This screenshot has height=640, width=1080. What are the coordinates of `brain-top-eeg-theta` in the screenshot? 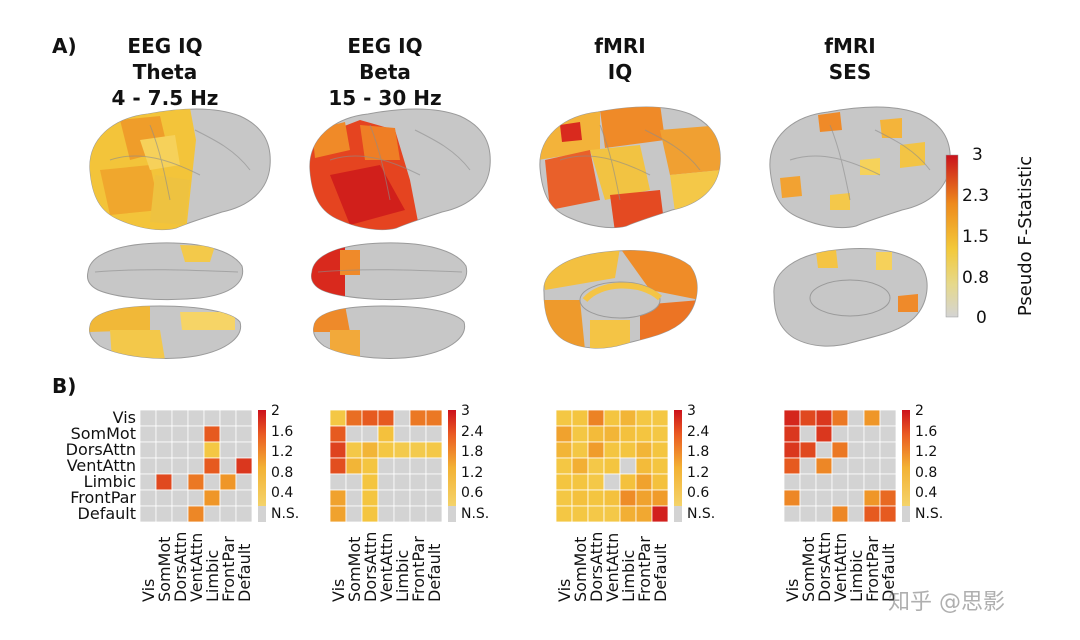 It's located at (165, 271).